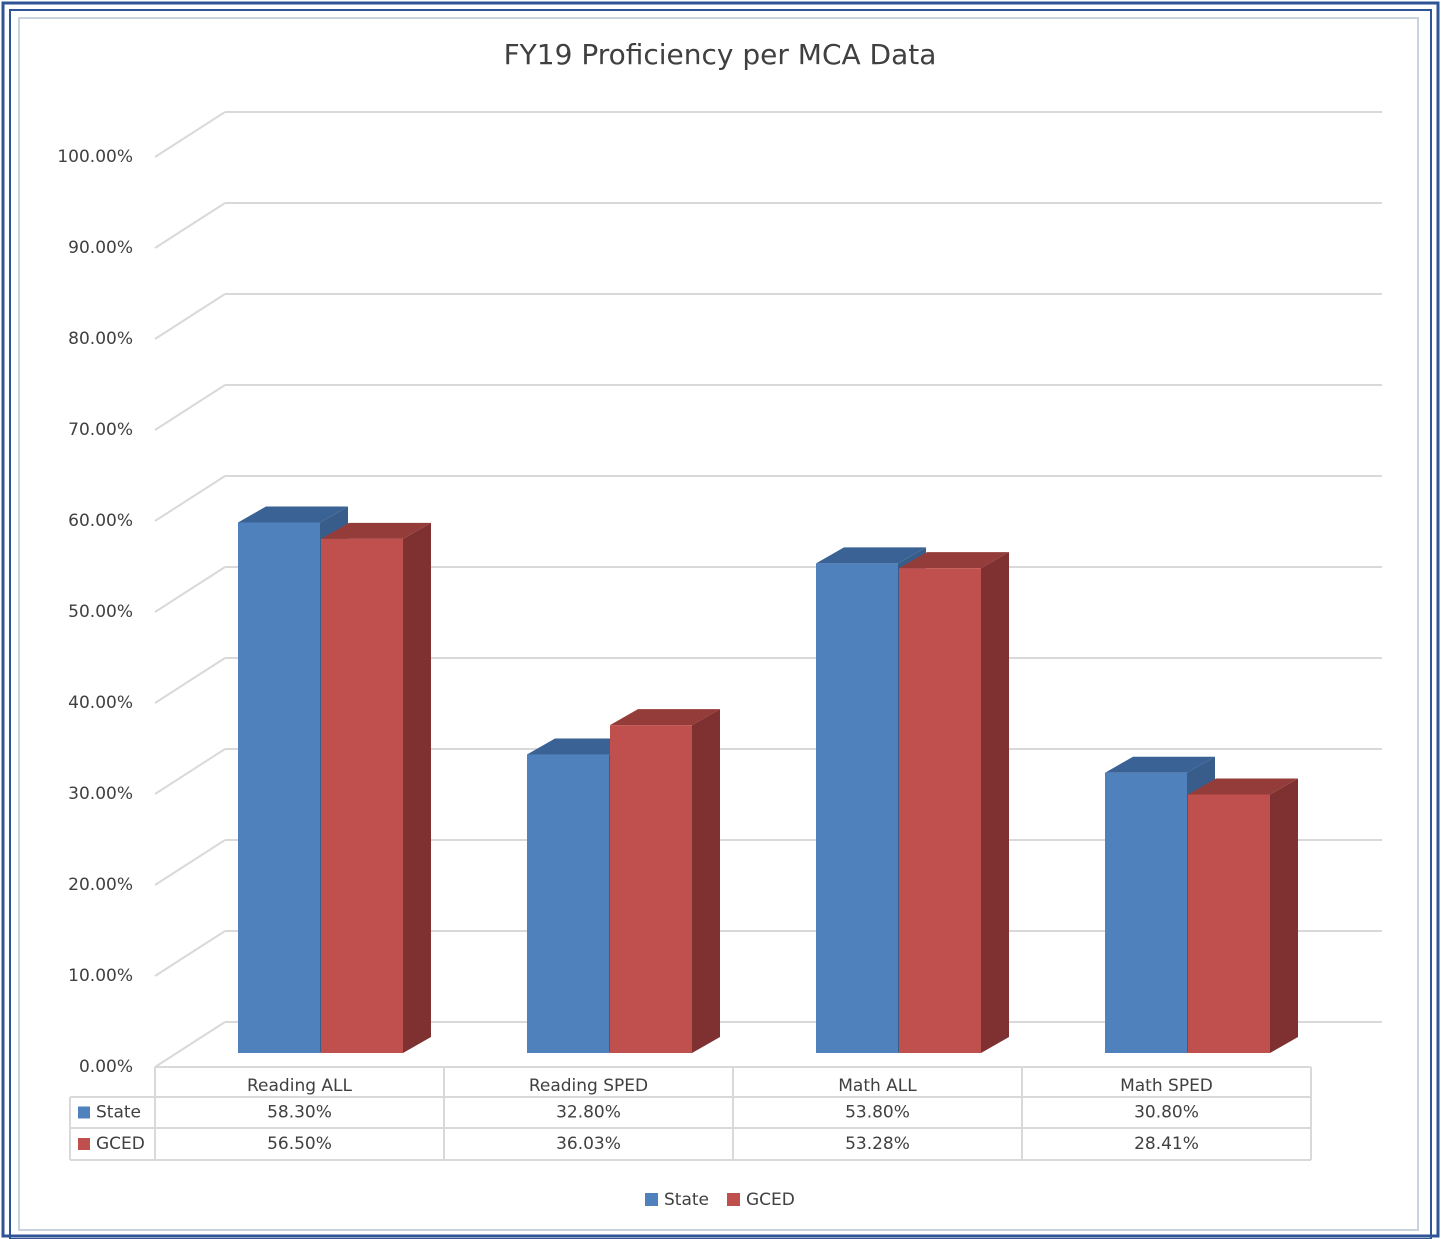 The height and width of the screenshot is (1239, 1441). I want to click on y-tick-label: 20.00%, so click(100, 885).